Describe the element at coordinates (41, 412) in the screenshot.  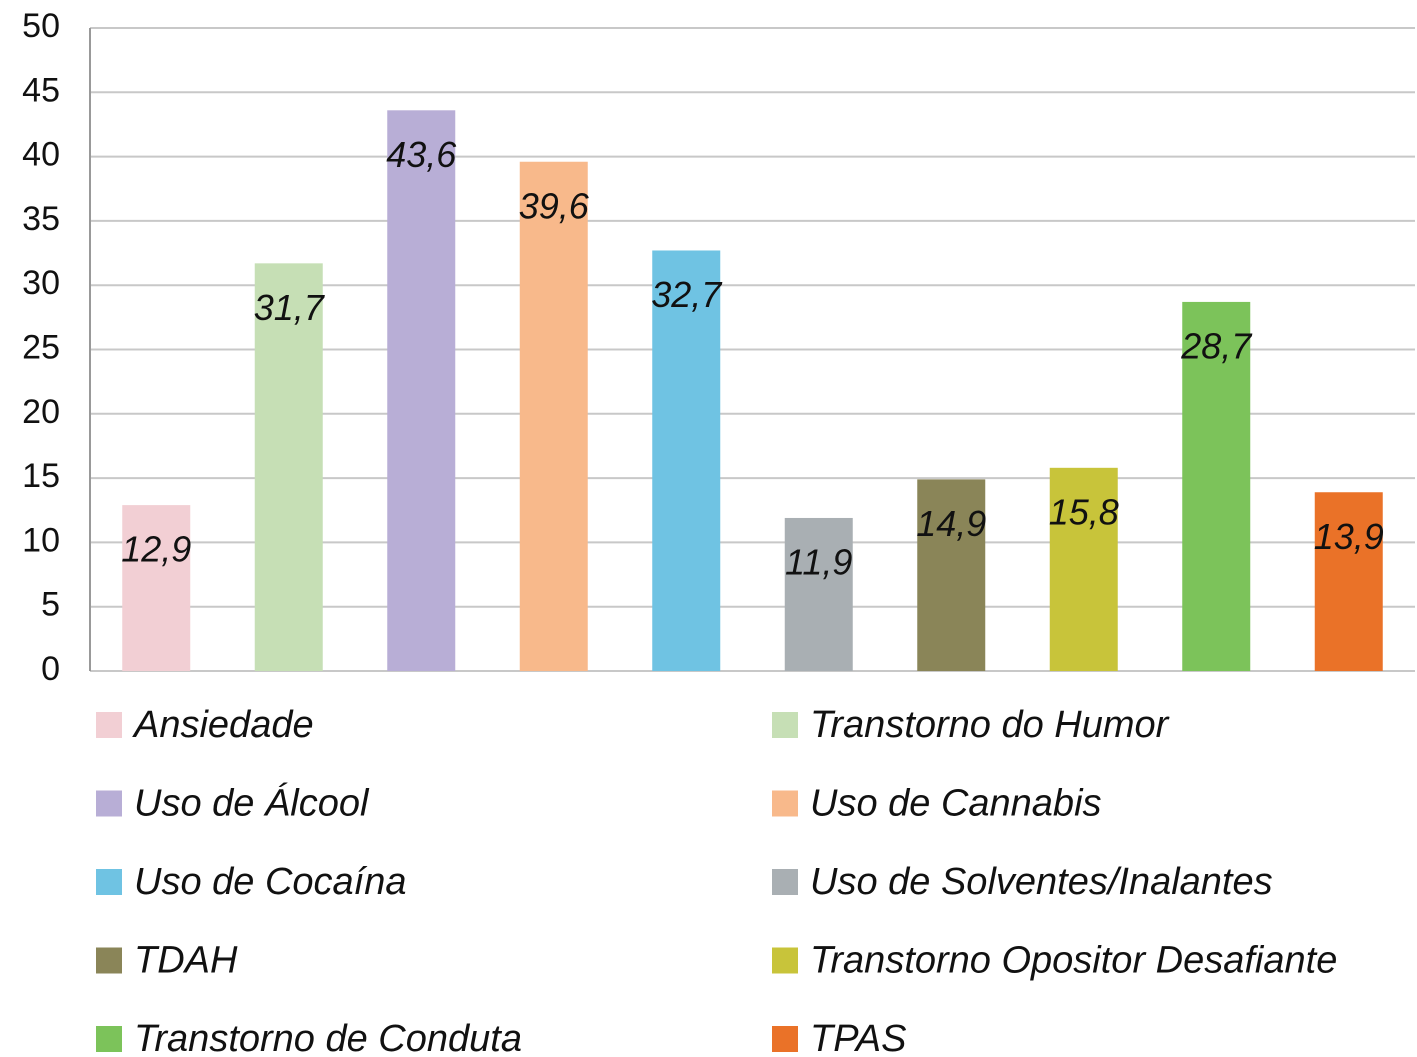
I see `y-tick-label: 20` at that location.